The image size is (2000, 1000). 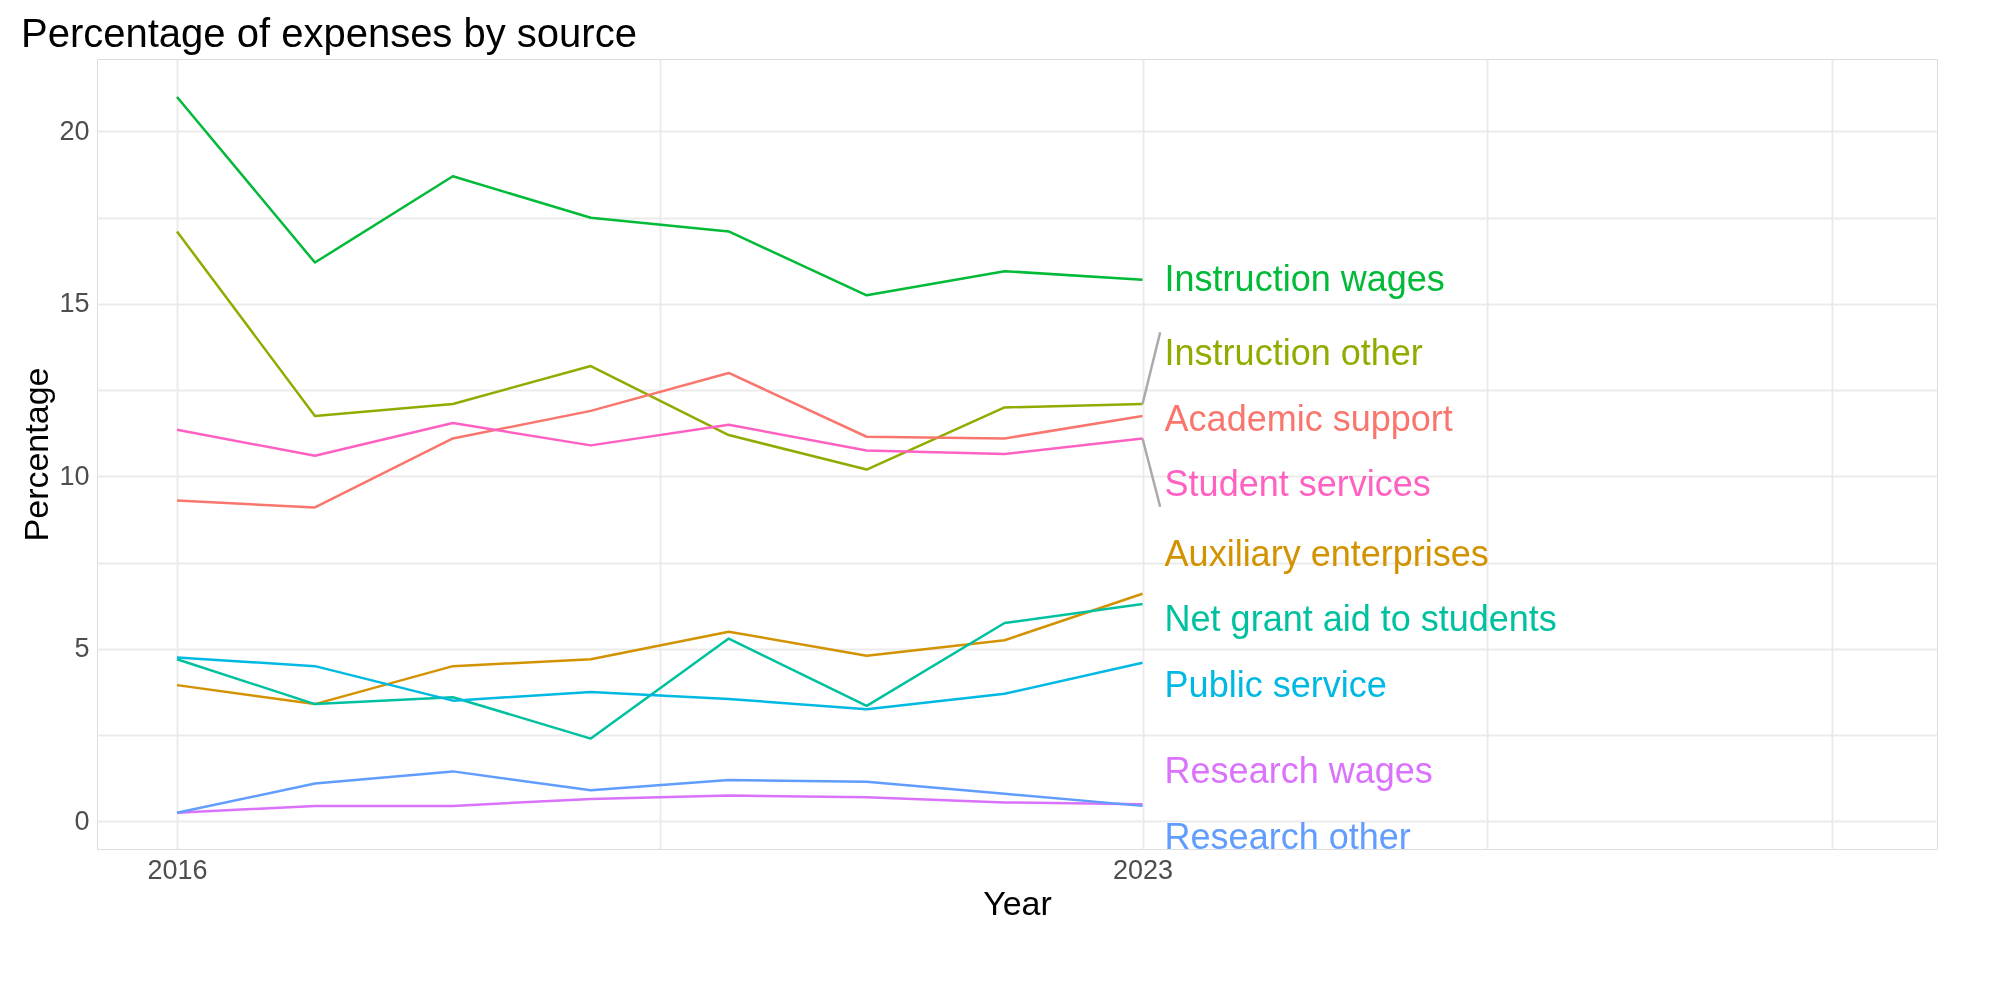 I want to click on y-tick-label: 15, so click(x=74, y=303).